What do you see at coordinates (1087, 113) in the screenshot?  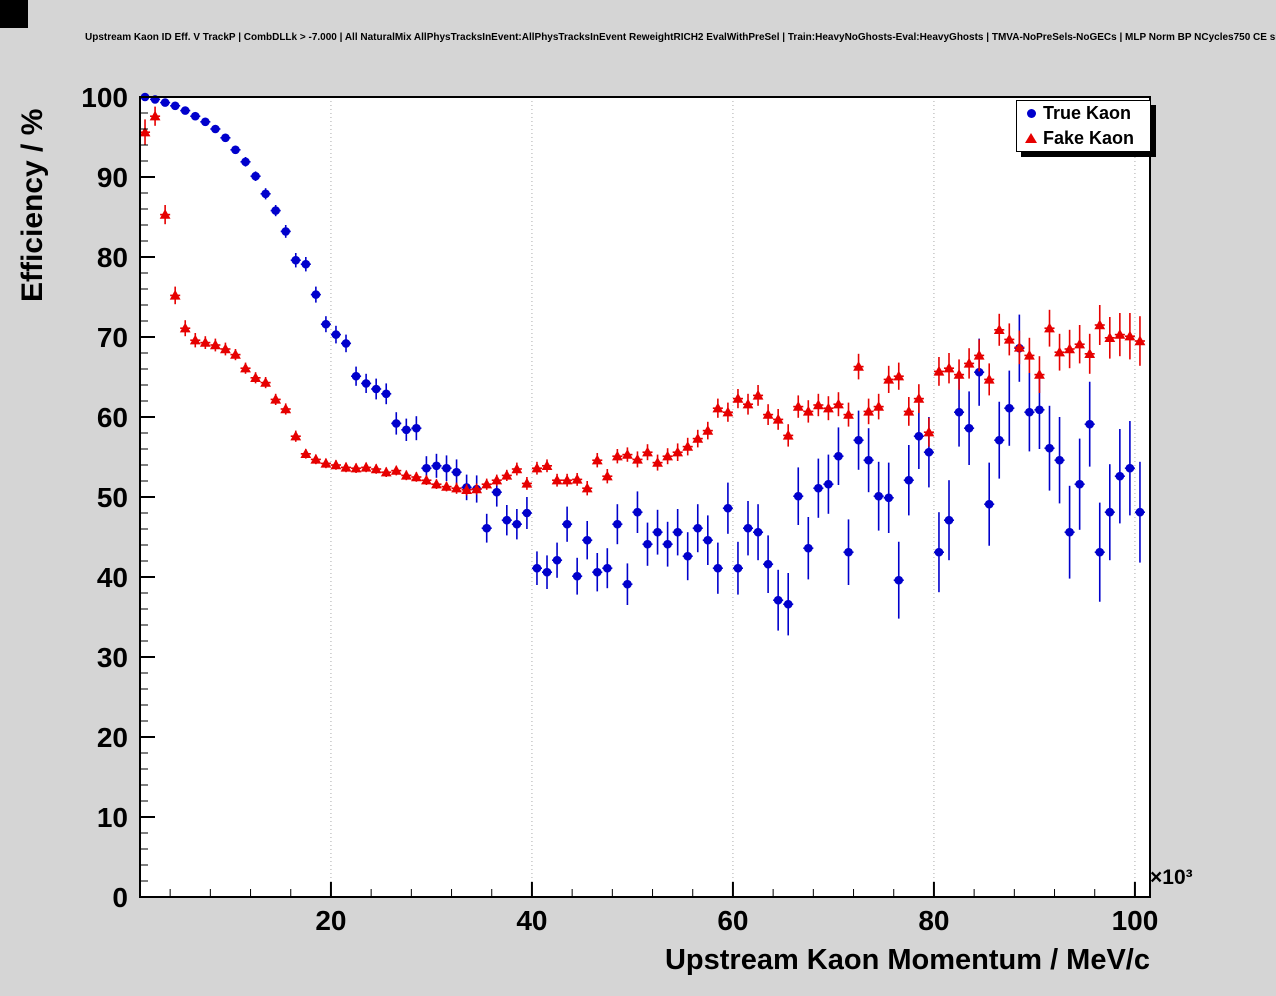 I see `legend-label-true-kaon: True Kaon` at bounding box center [1087, 113].